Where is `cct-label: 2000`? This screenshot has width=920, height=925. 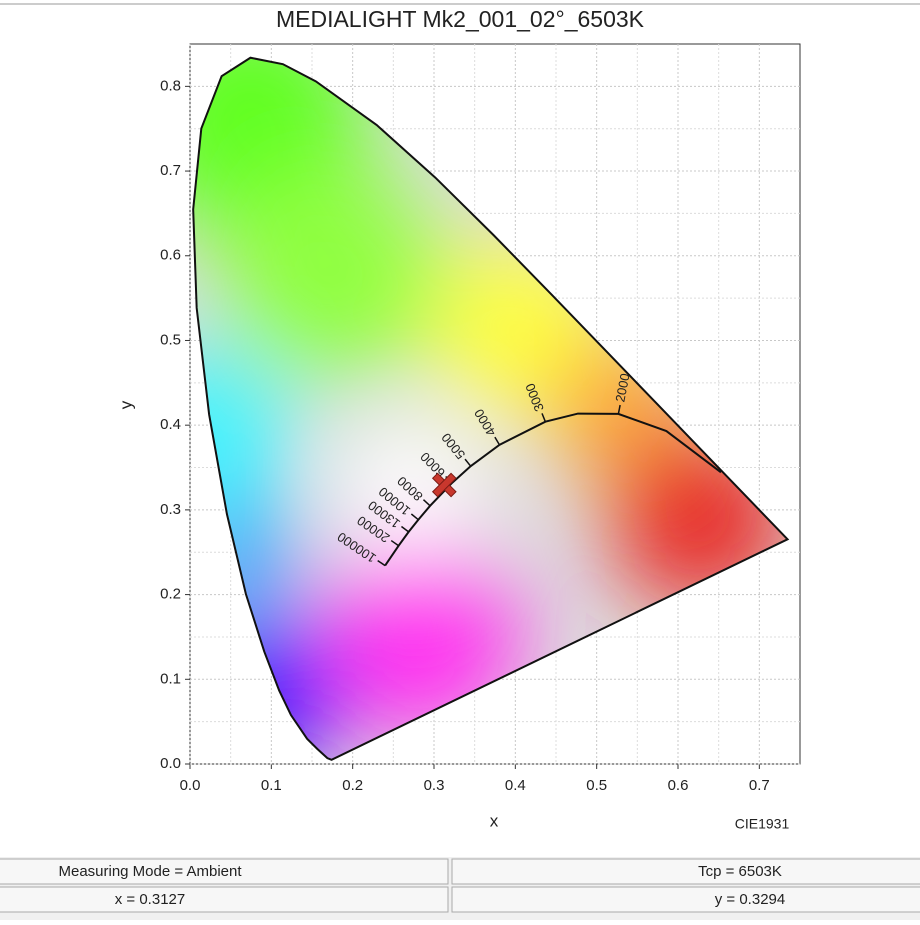
cct-label: 2000 is located at coordinates (622, 387).